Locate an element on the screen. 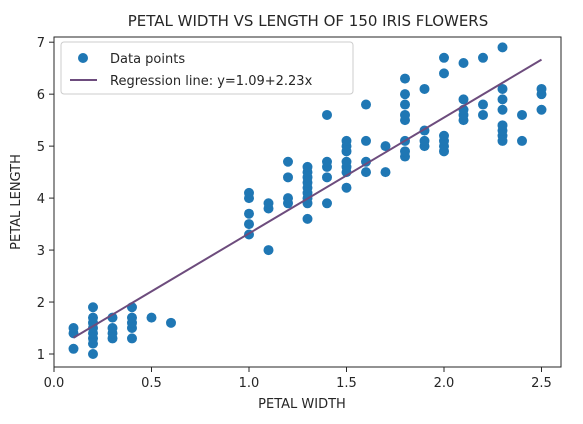 This screenshot has height=424, width=583. x-tick-label: 2.5 is located at coordinates (541, 383).